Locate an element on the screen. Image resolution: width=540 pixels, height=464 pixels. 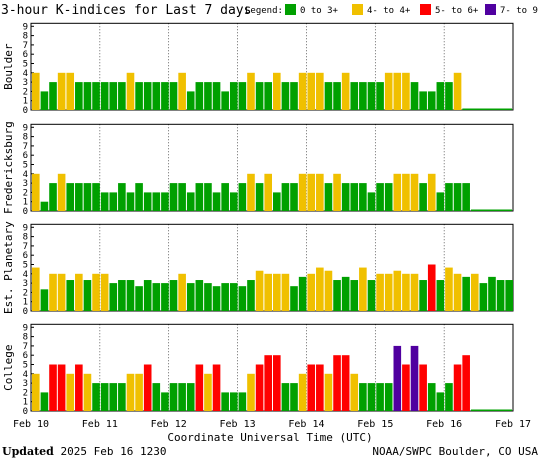
x-tick-label: Feb 16 is located at coordinates (444, 424).